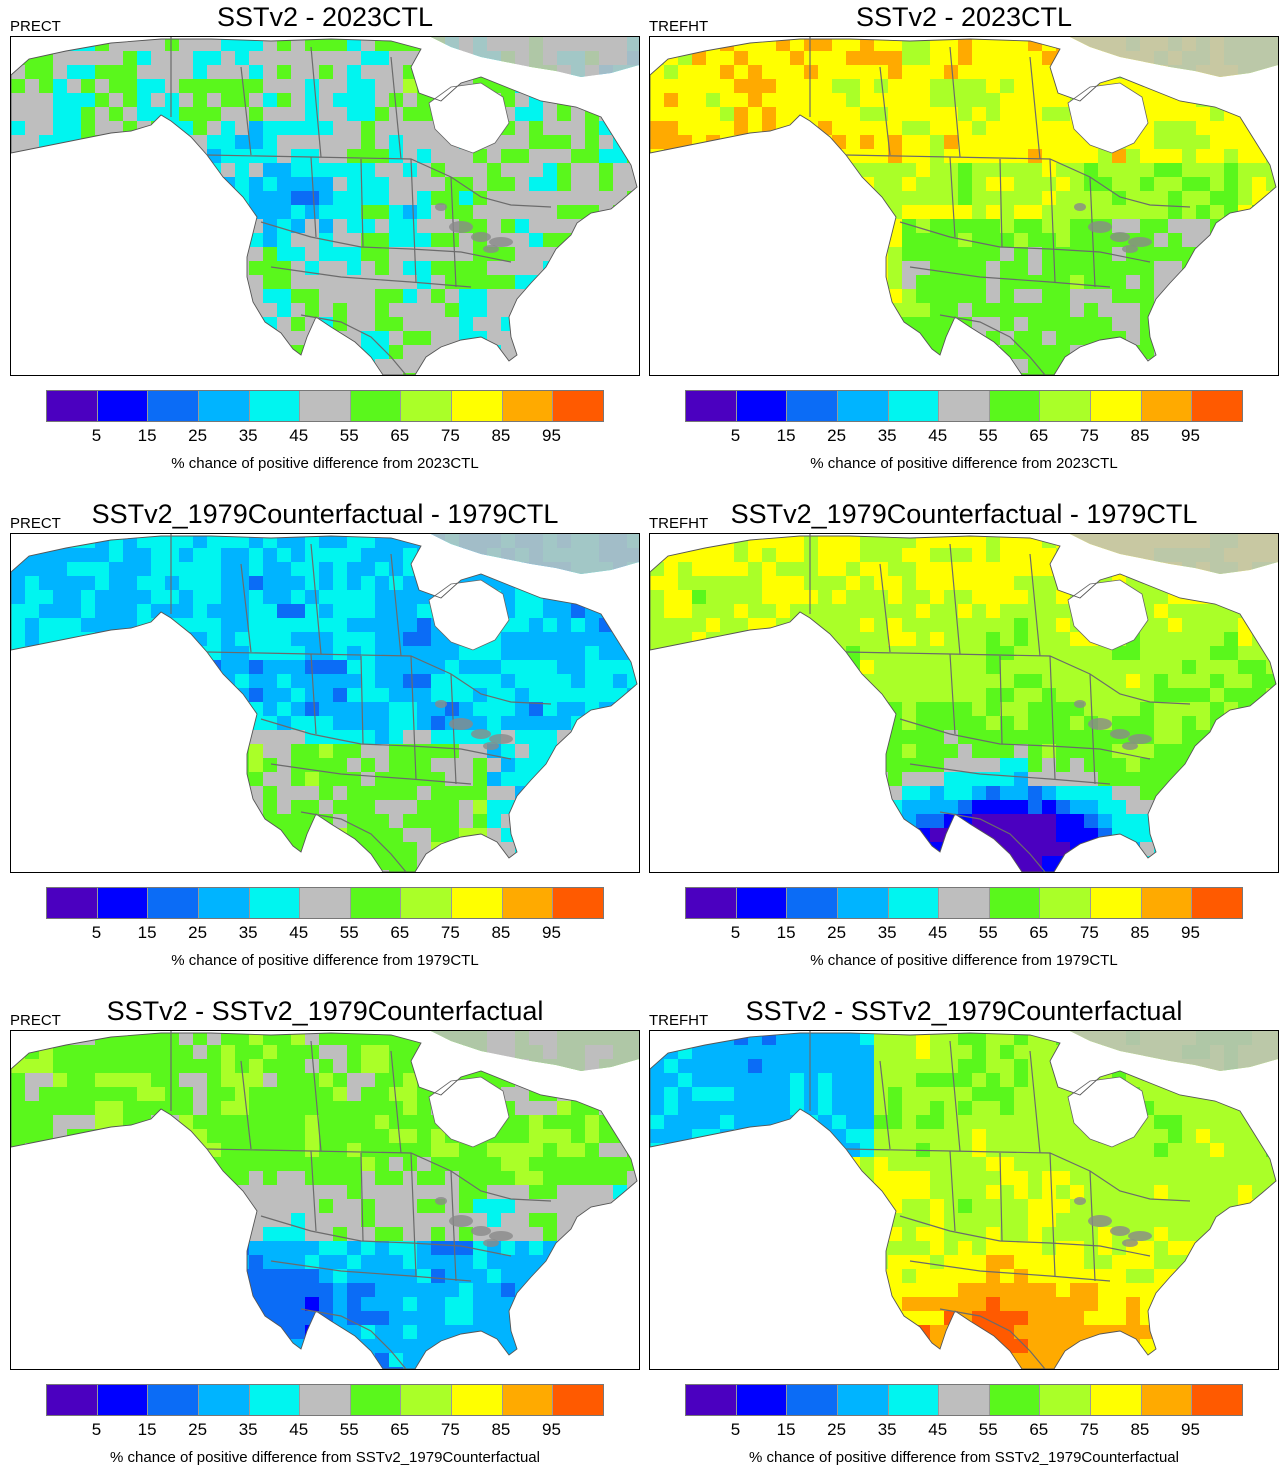 The width and height of the screenshot is (1288, 1478). What do you see at coordinates (325, 1011) in the screenshot?
I see `panel-title: SSTv2 - SSTv2_1979Counterfactual` at bounding box center [325, 1011].